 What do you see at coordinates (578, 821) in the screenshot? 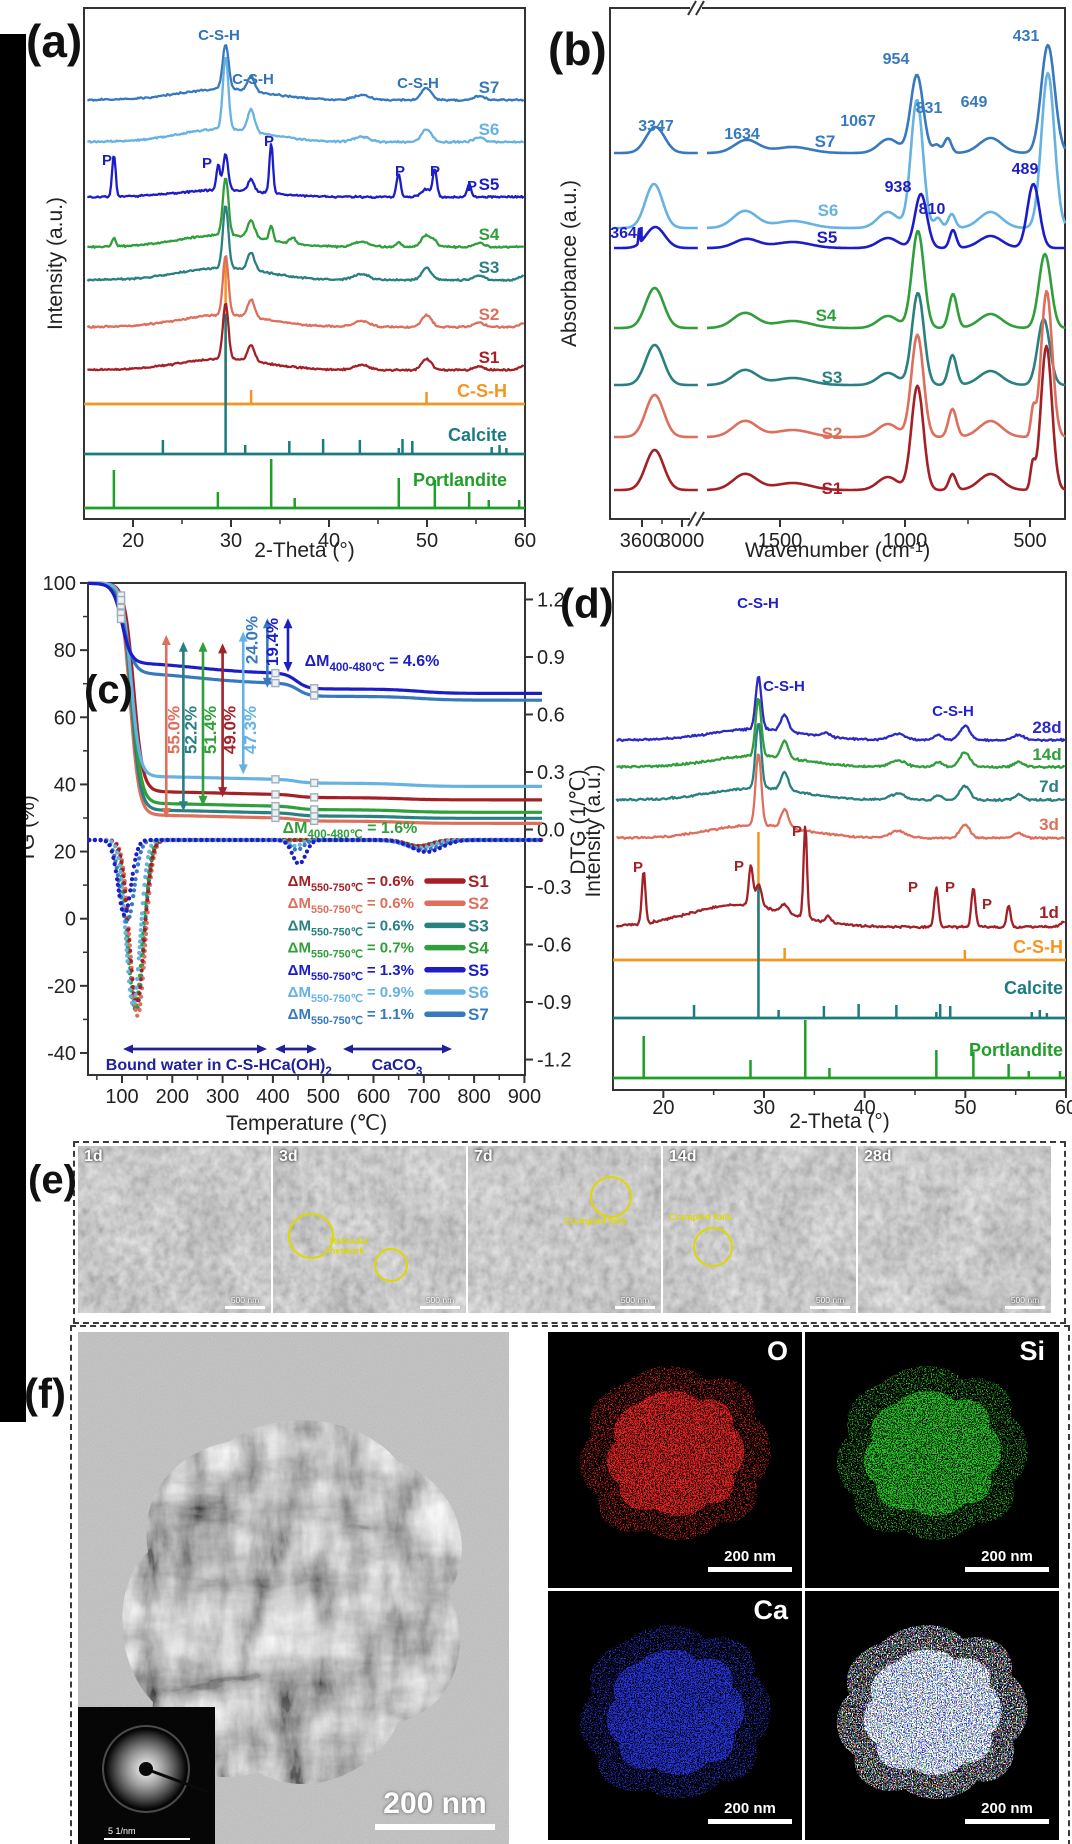
I see `y-axis-title-dtg: DTG (1/℃)` at bounding box center [578, 821].